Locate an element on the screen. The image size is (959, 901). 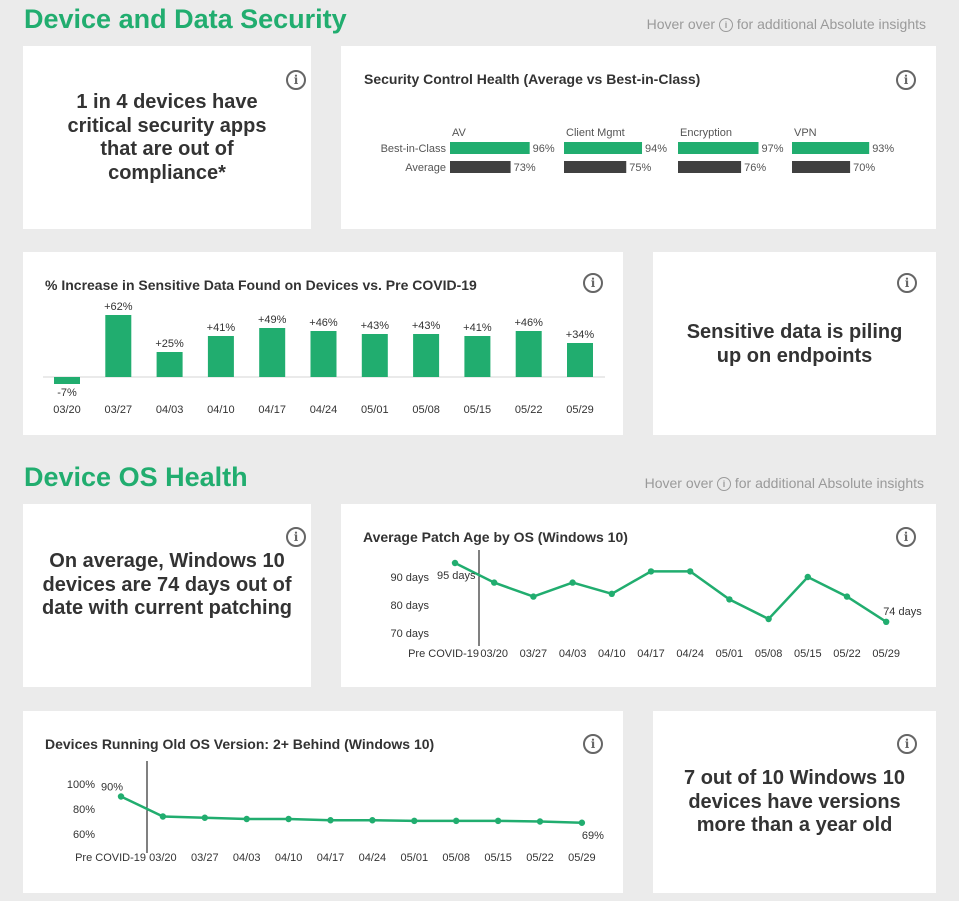
hover-note-prefix: Hover over is located at coordinates (679, 483).